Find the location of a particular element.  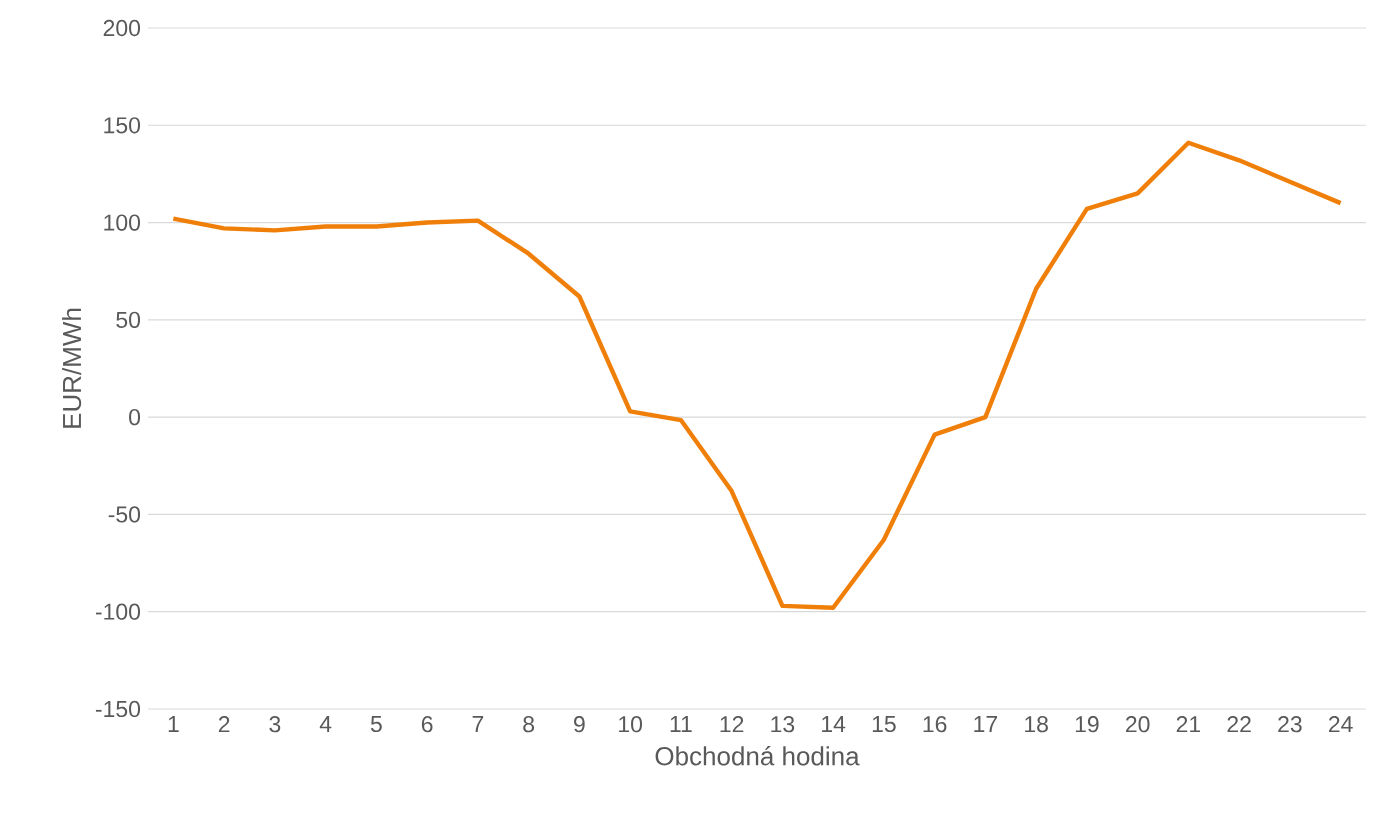

y-tick-label: 50 is located at coordinates (128, 319).